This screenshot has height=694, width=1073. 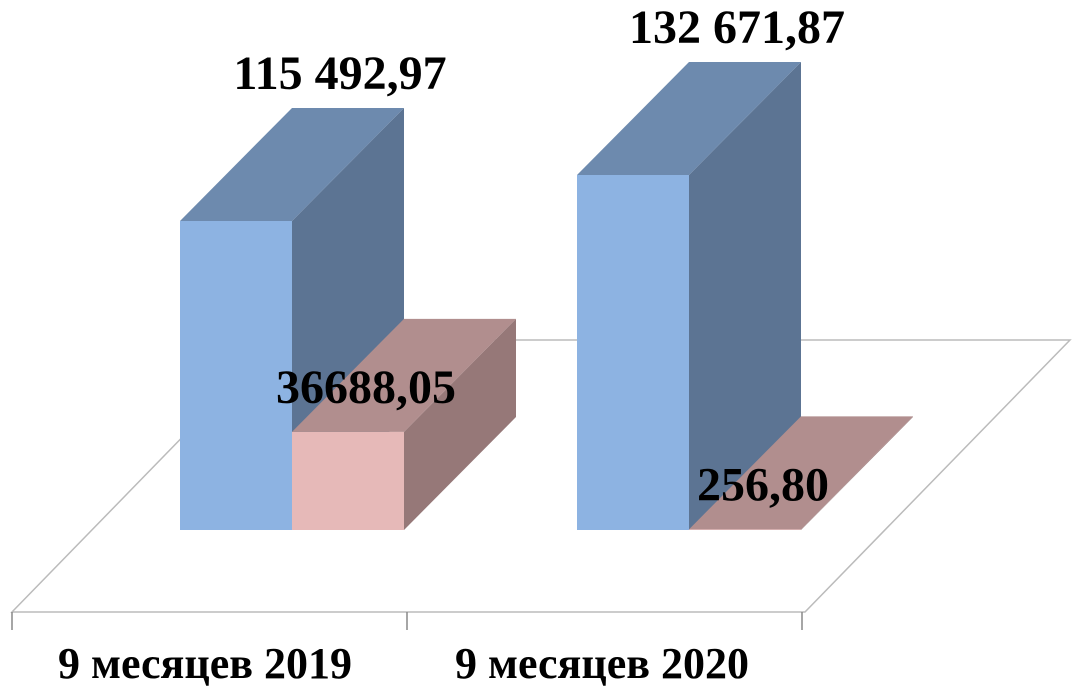 I want to click on category-label: 9 месяцев 2019, so click(x=205, y=663).